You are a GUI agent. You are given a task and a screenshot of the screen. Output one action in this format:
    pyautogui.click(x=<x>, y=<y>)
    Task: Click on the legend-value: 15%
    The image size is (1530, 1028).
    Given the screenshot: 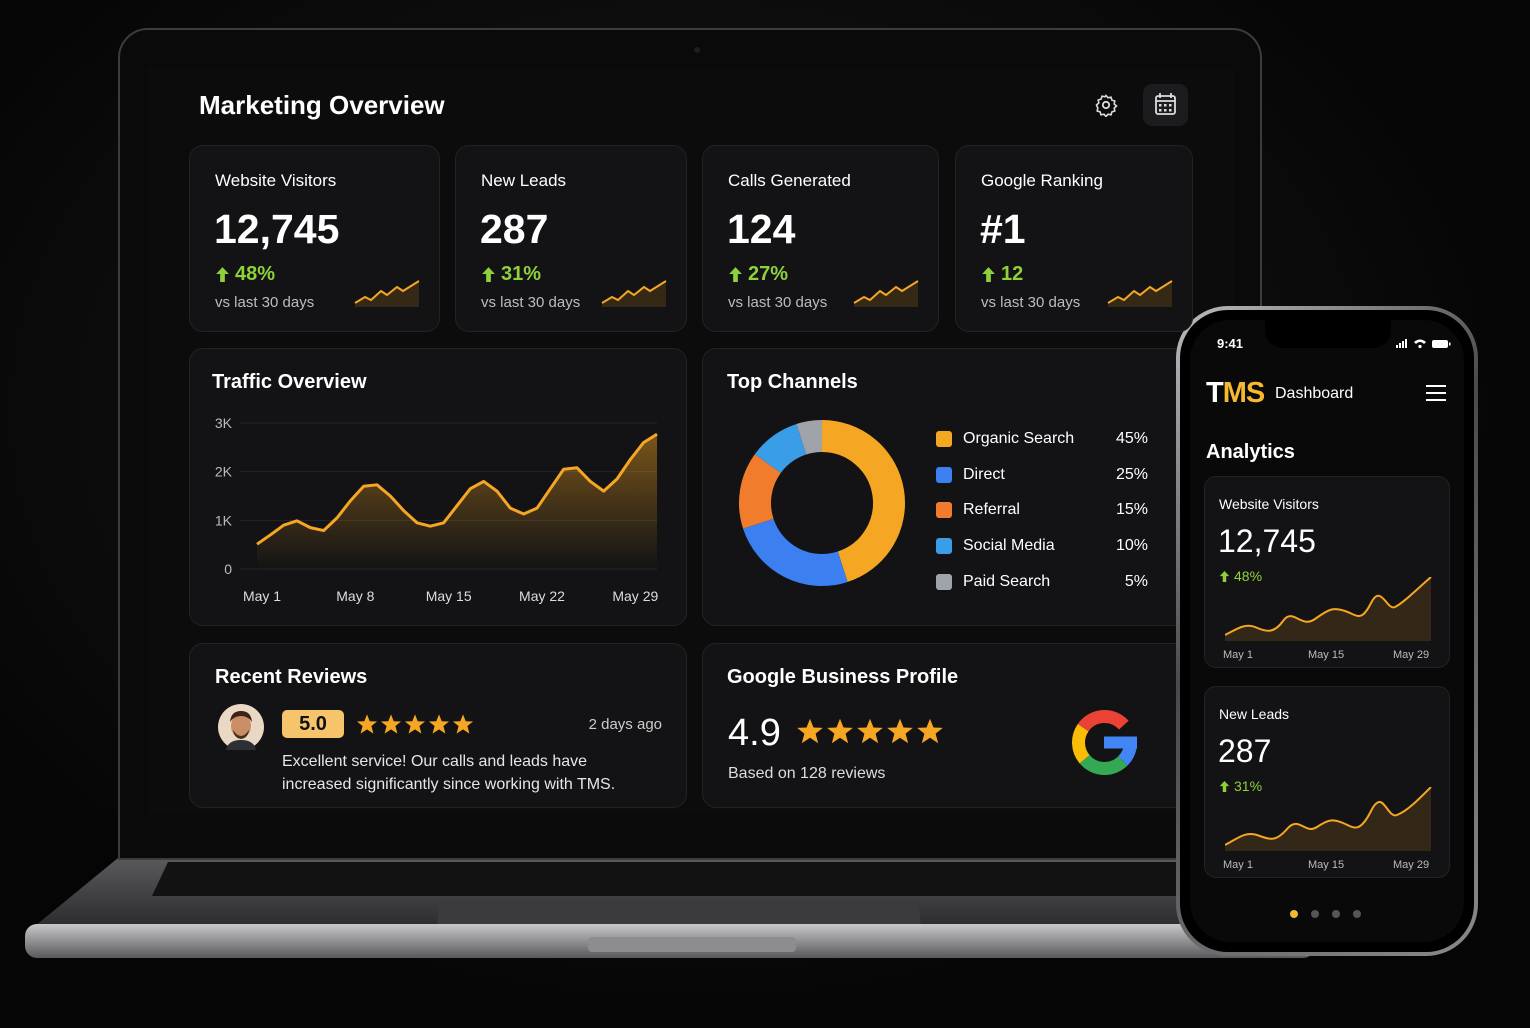 What is the action you would take?
    pyautogui.click(x=1131, y=510)
    